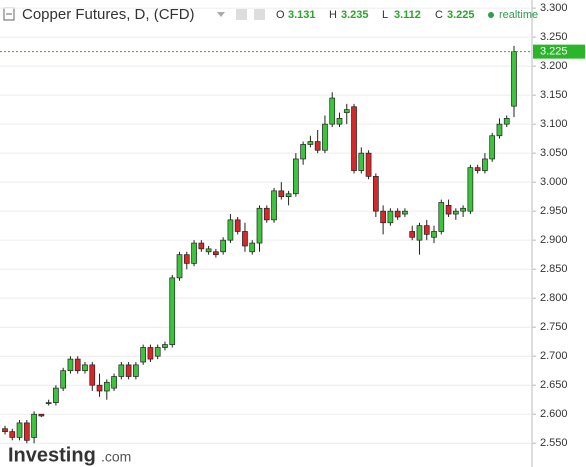 Image resolution: width=586 pixels, height=467 pixels. What do you see at coordinates (221, 14) in the screenshot?
I see `dropdown` at bounding box center [221, 14].